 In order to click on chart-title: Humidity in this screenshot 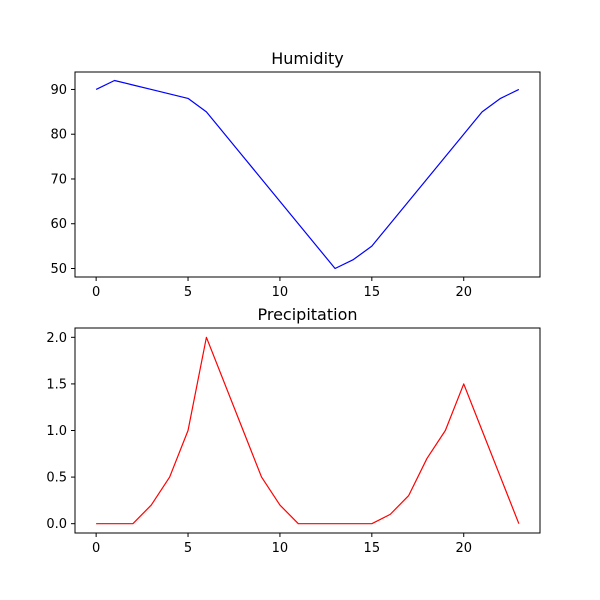, I will do `click(307, 58)`.